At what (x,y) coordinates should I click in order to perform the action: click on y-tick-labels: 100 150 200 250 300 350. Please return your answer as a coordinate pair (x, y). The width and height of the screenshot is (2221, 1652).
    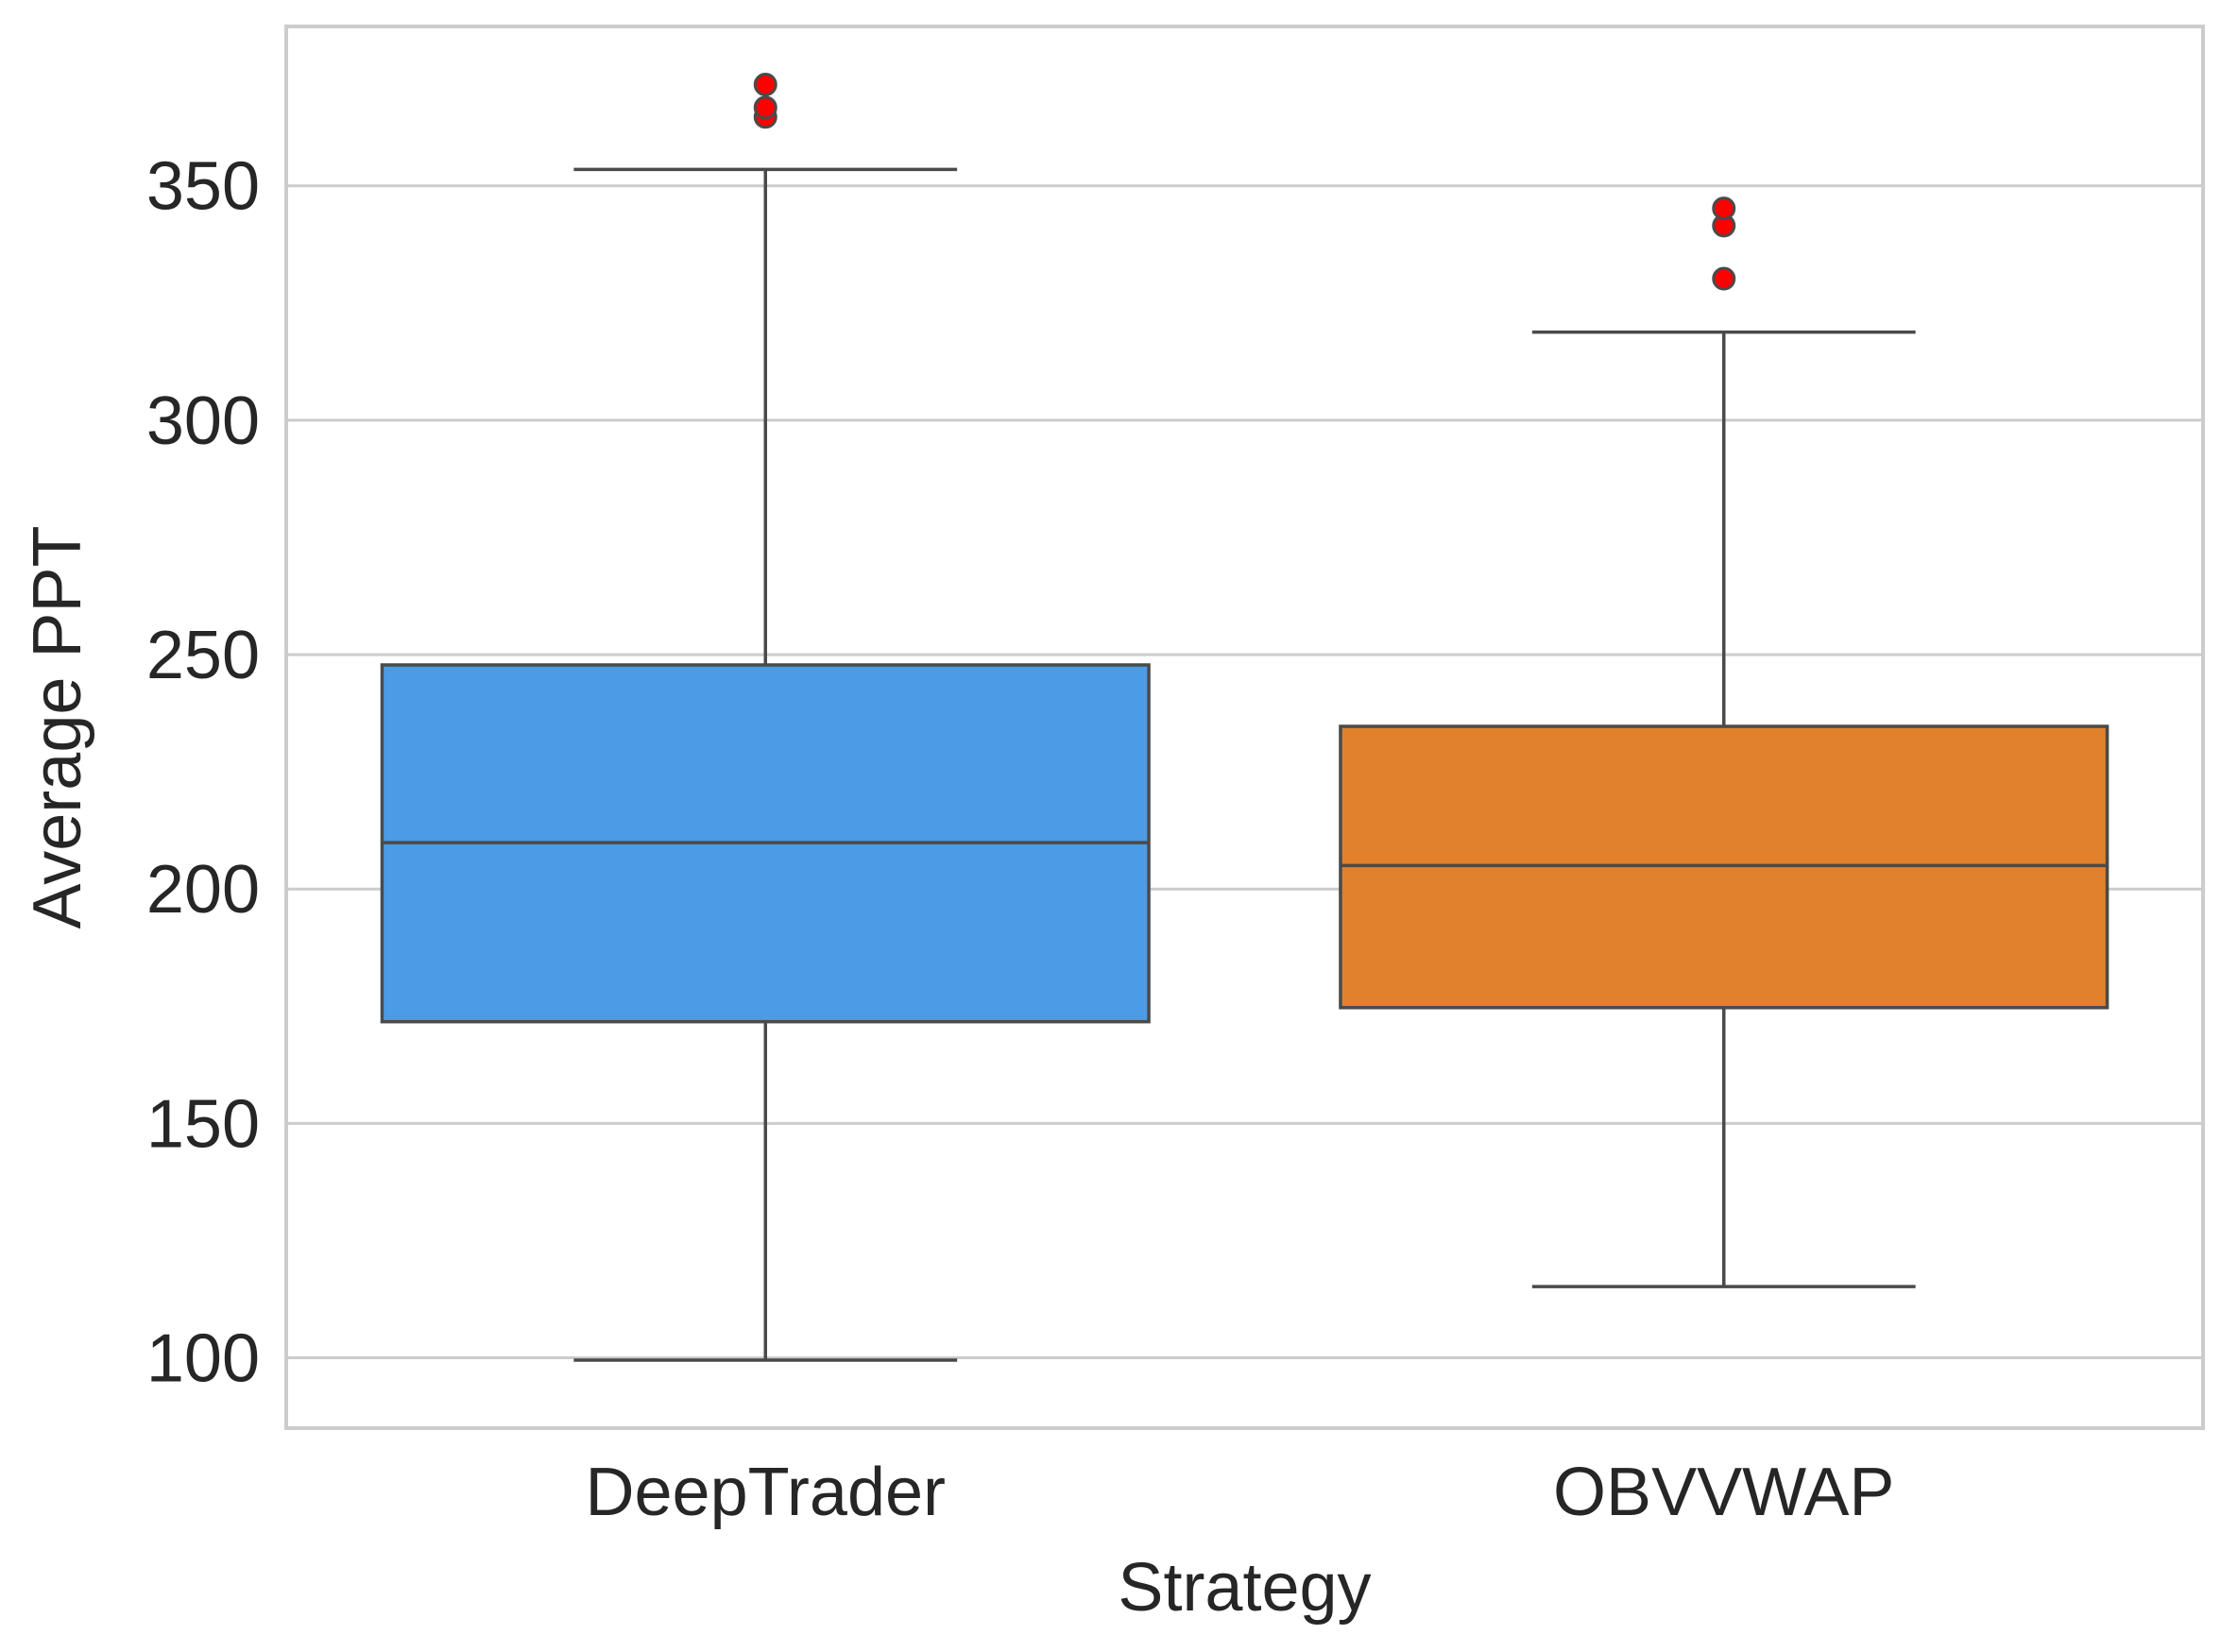
    Looking at the image, I should click on (203, 773).